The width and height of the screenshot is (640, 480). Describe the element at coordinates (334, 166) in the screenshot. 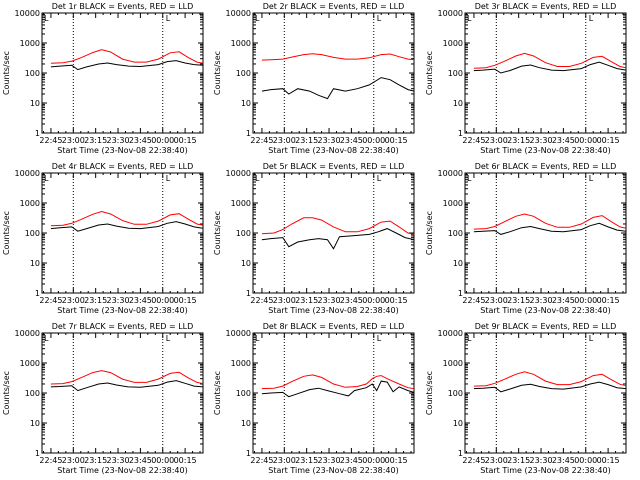

I see `panel-title: Det 5r BLACK = Events, RED = LLD` at that location.